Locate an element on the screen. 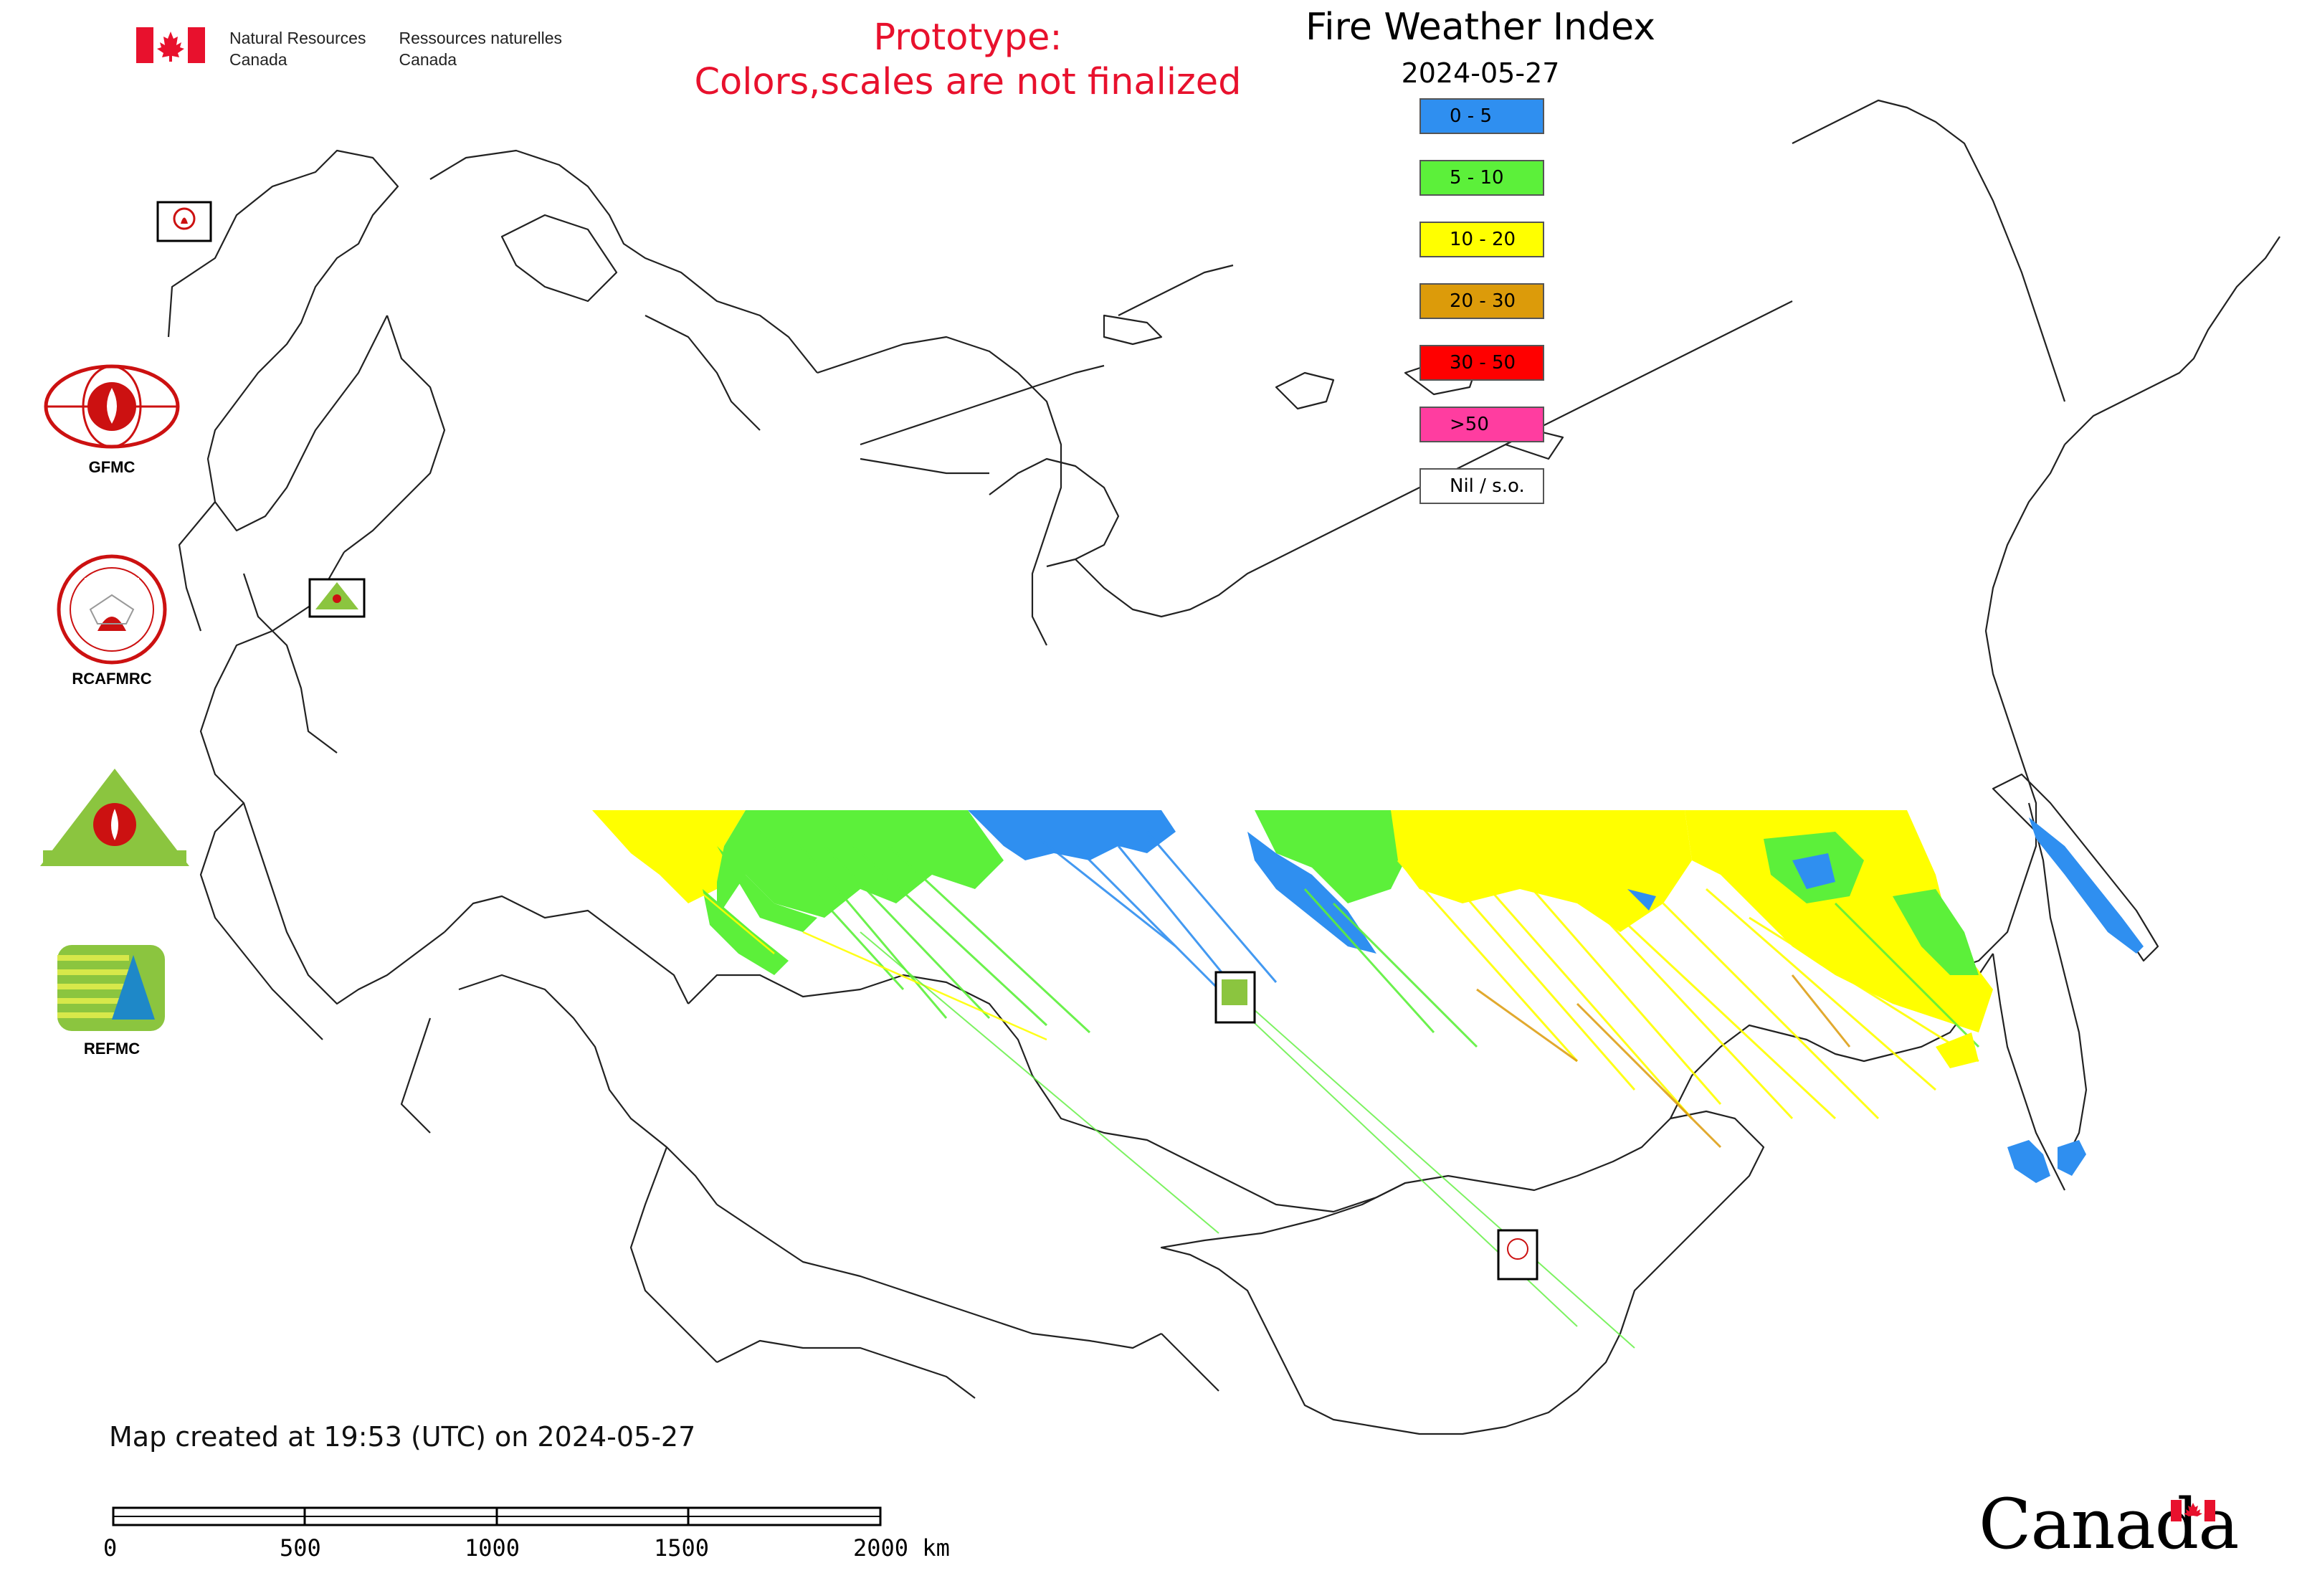 The width and height of the screenshot is (2302, 1596). scale-label: 1000 is located at coordinates (493, 1548).